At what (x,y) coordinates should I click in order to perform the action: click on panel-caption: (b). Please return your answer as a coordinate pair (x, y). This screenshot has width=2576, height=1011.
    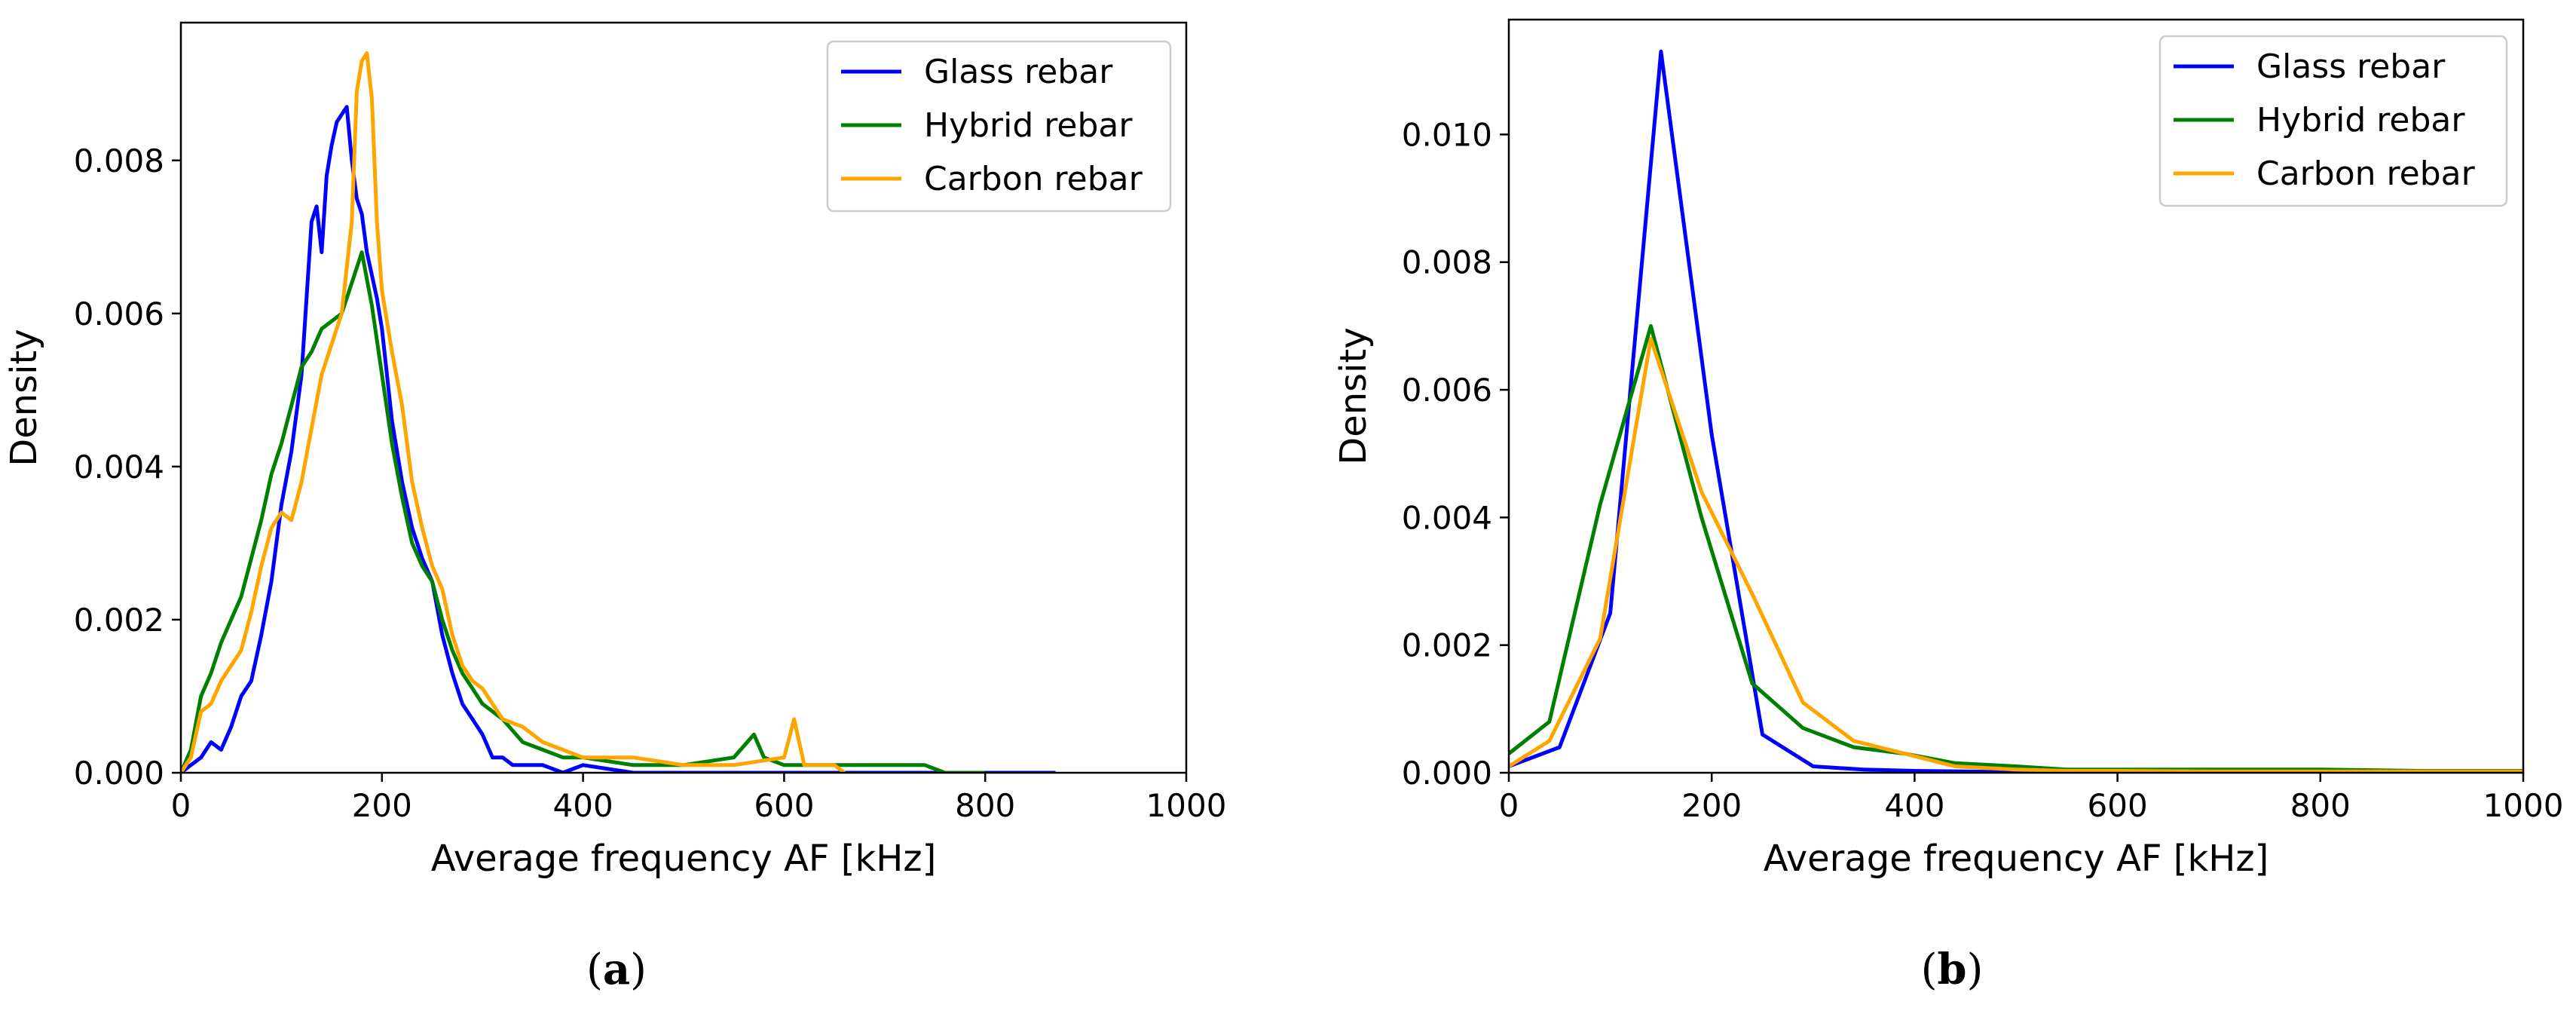
    Looking at the image, I should click on (1953, 969).